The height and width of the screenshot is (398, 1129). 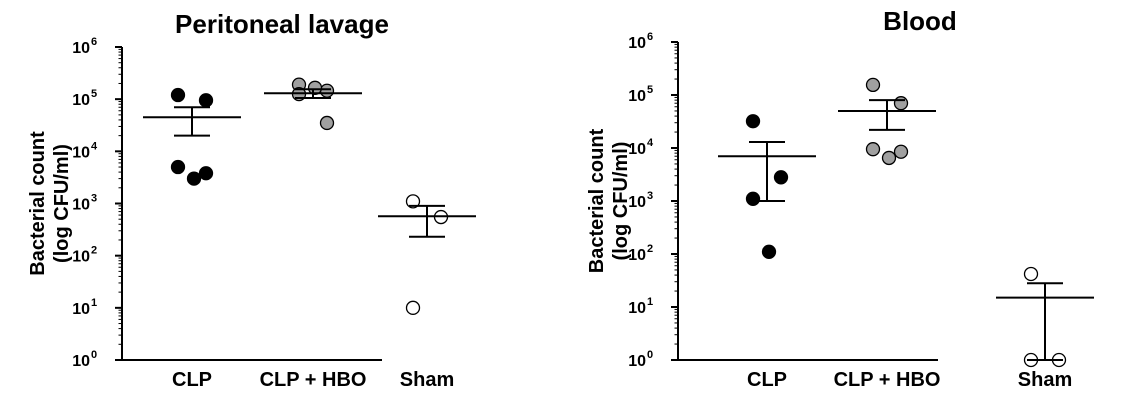 I want to click on chart-title: Peritoneal lavage, so click(x=282, y=24).